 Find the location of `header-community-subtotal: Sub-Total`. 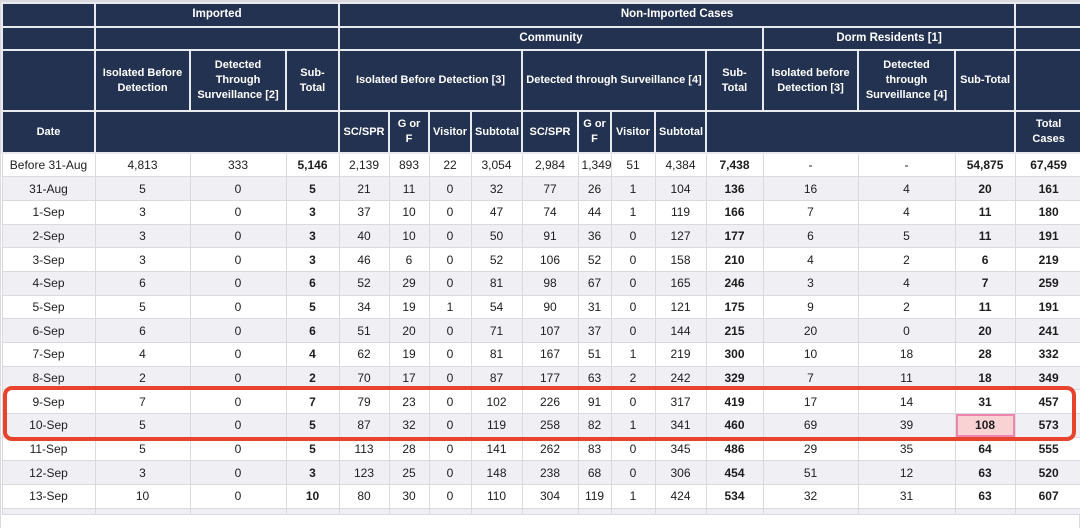

header-community-subtotal: Sub-Total is located at coordinates (735, 80).